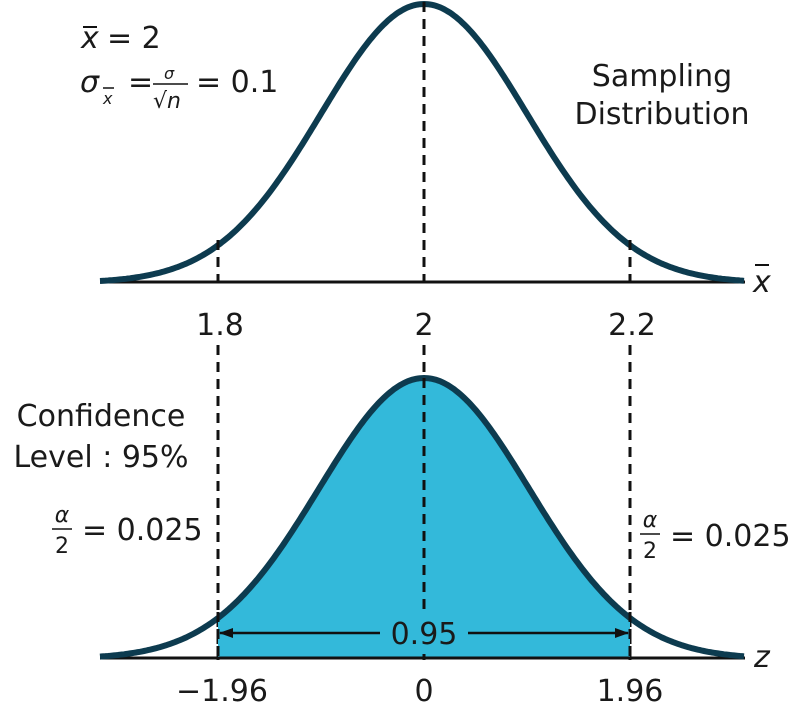 The image size is (799, 721). What do you see at coordinates (62, 515) in the screenshot?
I see `left-alpha-numerator: α` at bounding box center [62, 515].